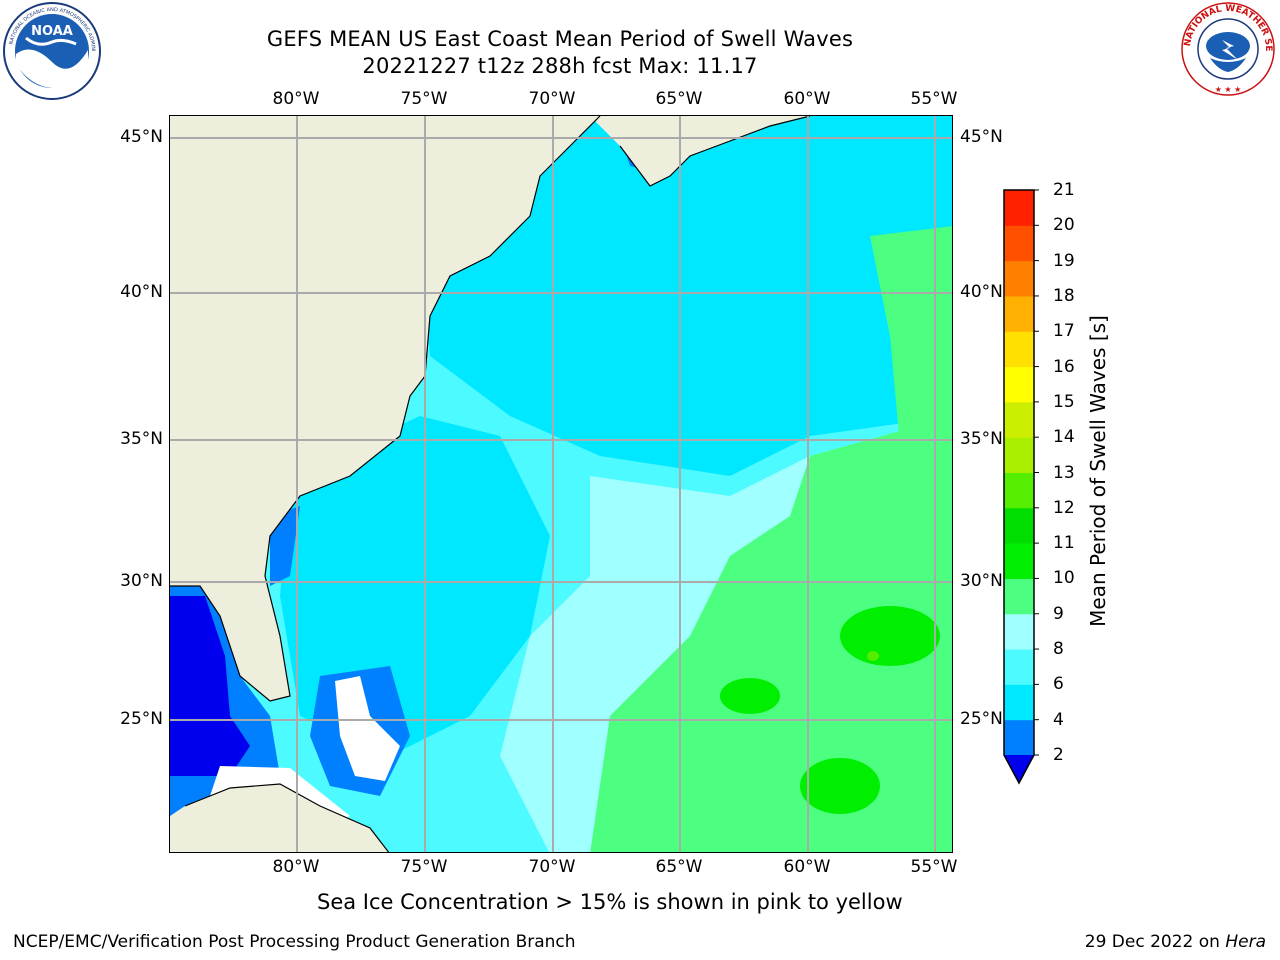  I want to click on ocean-band-9-10-ne, so click(911, 336).